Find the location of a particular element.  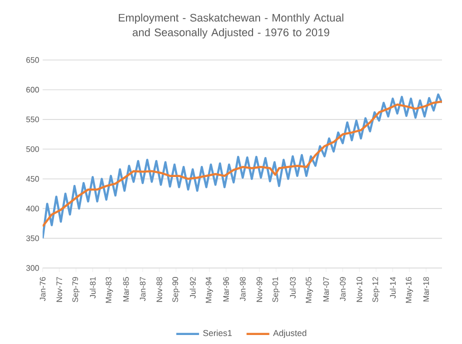

y-tick-label: 600 is located at coordinates (32, 89).